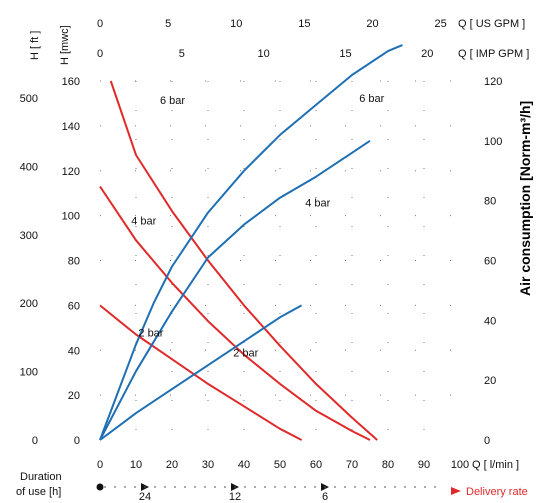  What do you see at coordinates (490, 381) in the screenshot?
I see `air-tick-label: 20` at bounding box center [490, 381].